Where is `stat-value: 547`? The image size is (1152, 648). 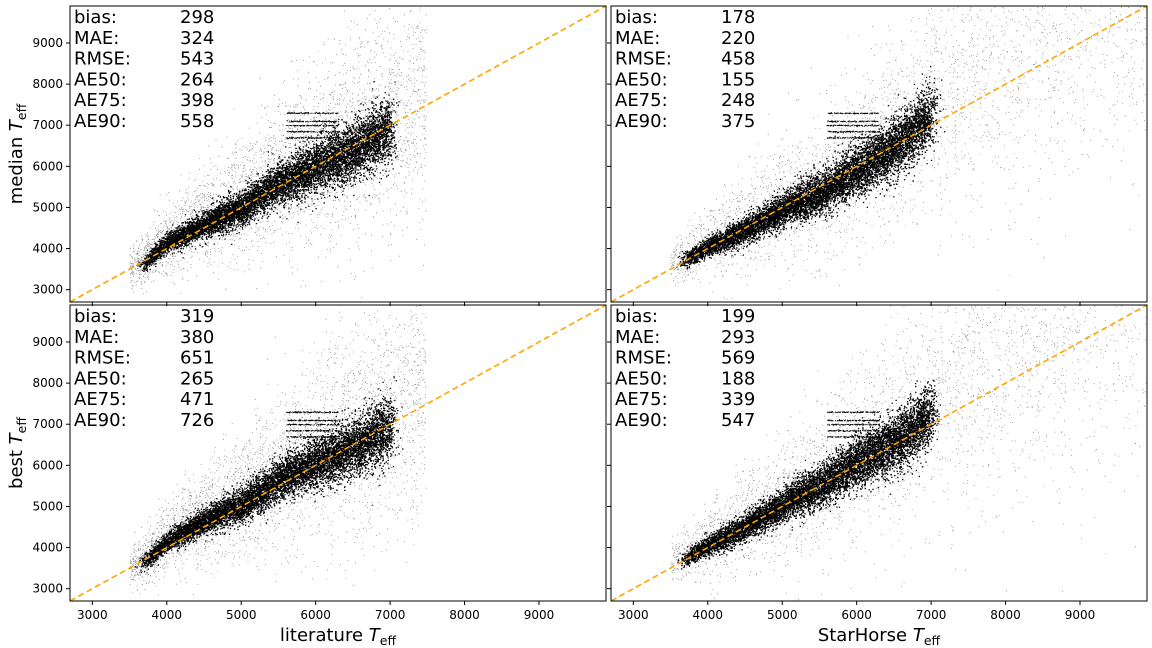 stat-value: 547 is located at coordinates (738, 420).